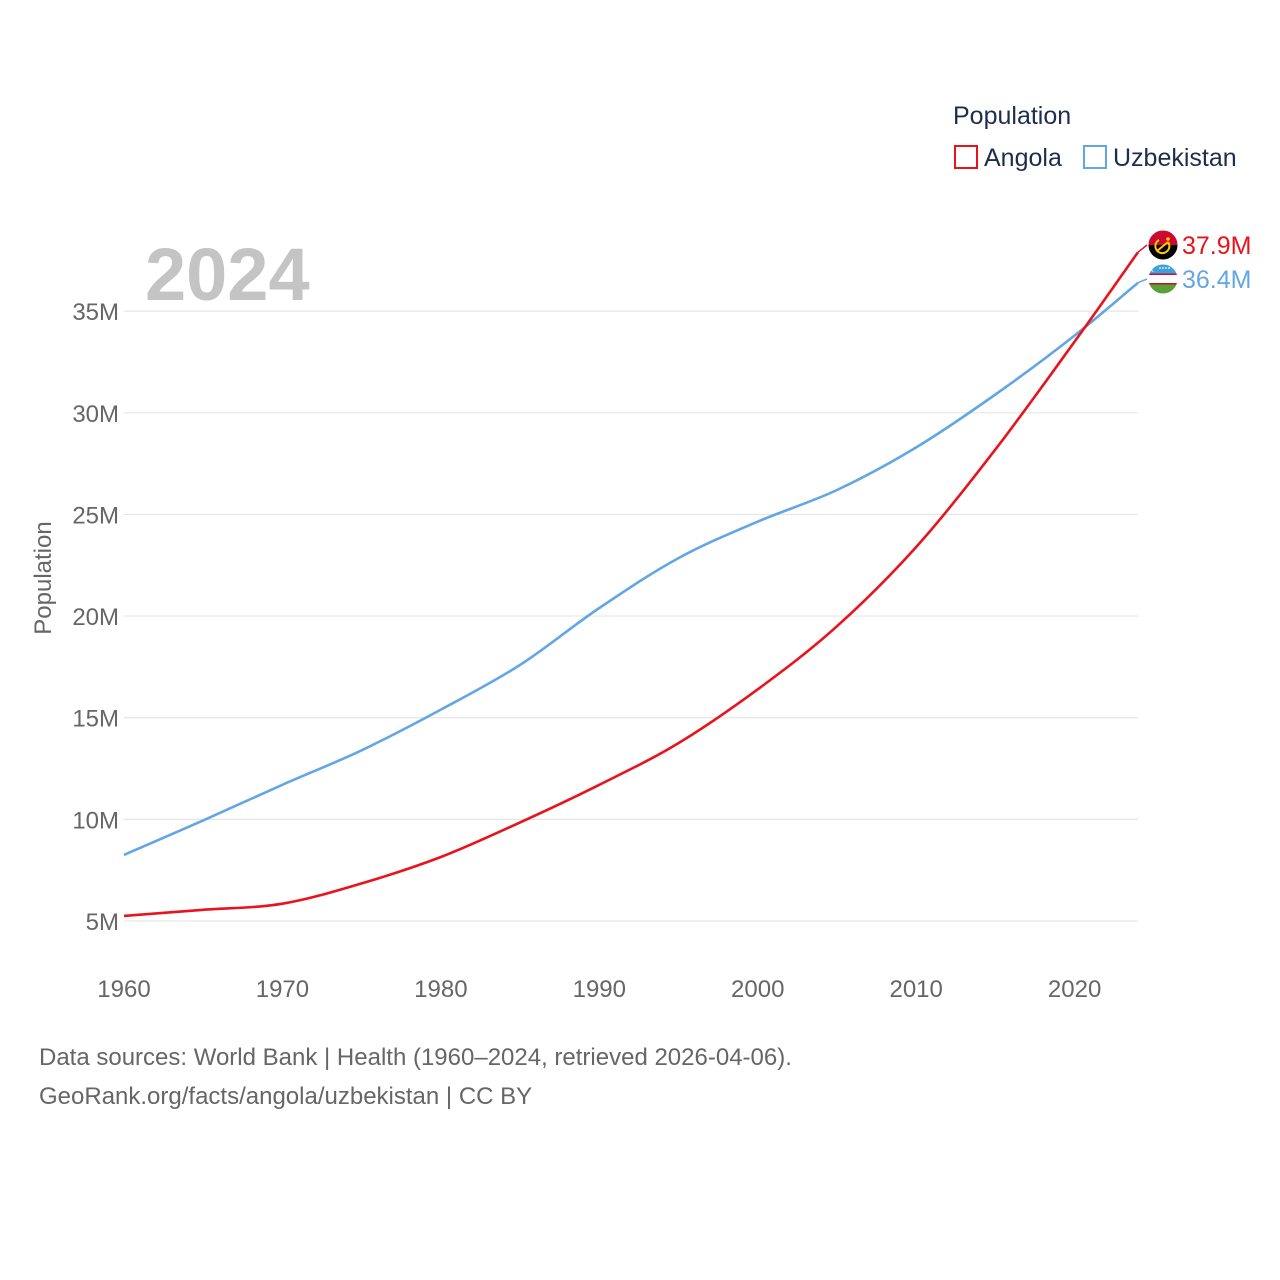 This screenshot has height=1280, width=1280. What do you see at coordinates (227, 274) in the screenshot?
I see `year-watermark: 2024` at bounding box center [227, 274].